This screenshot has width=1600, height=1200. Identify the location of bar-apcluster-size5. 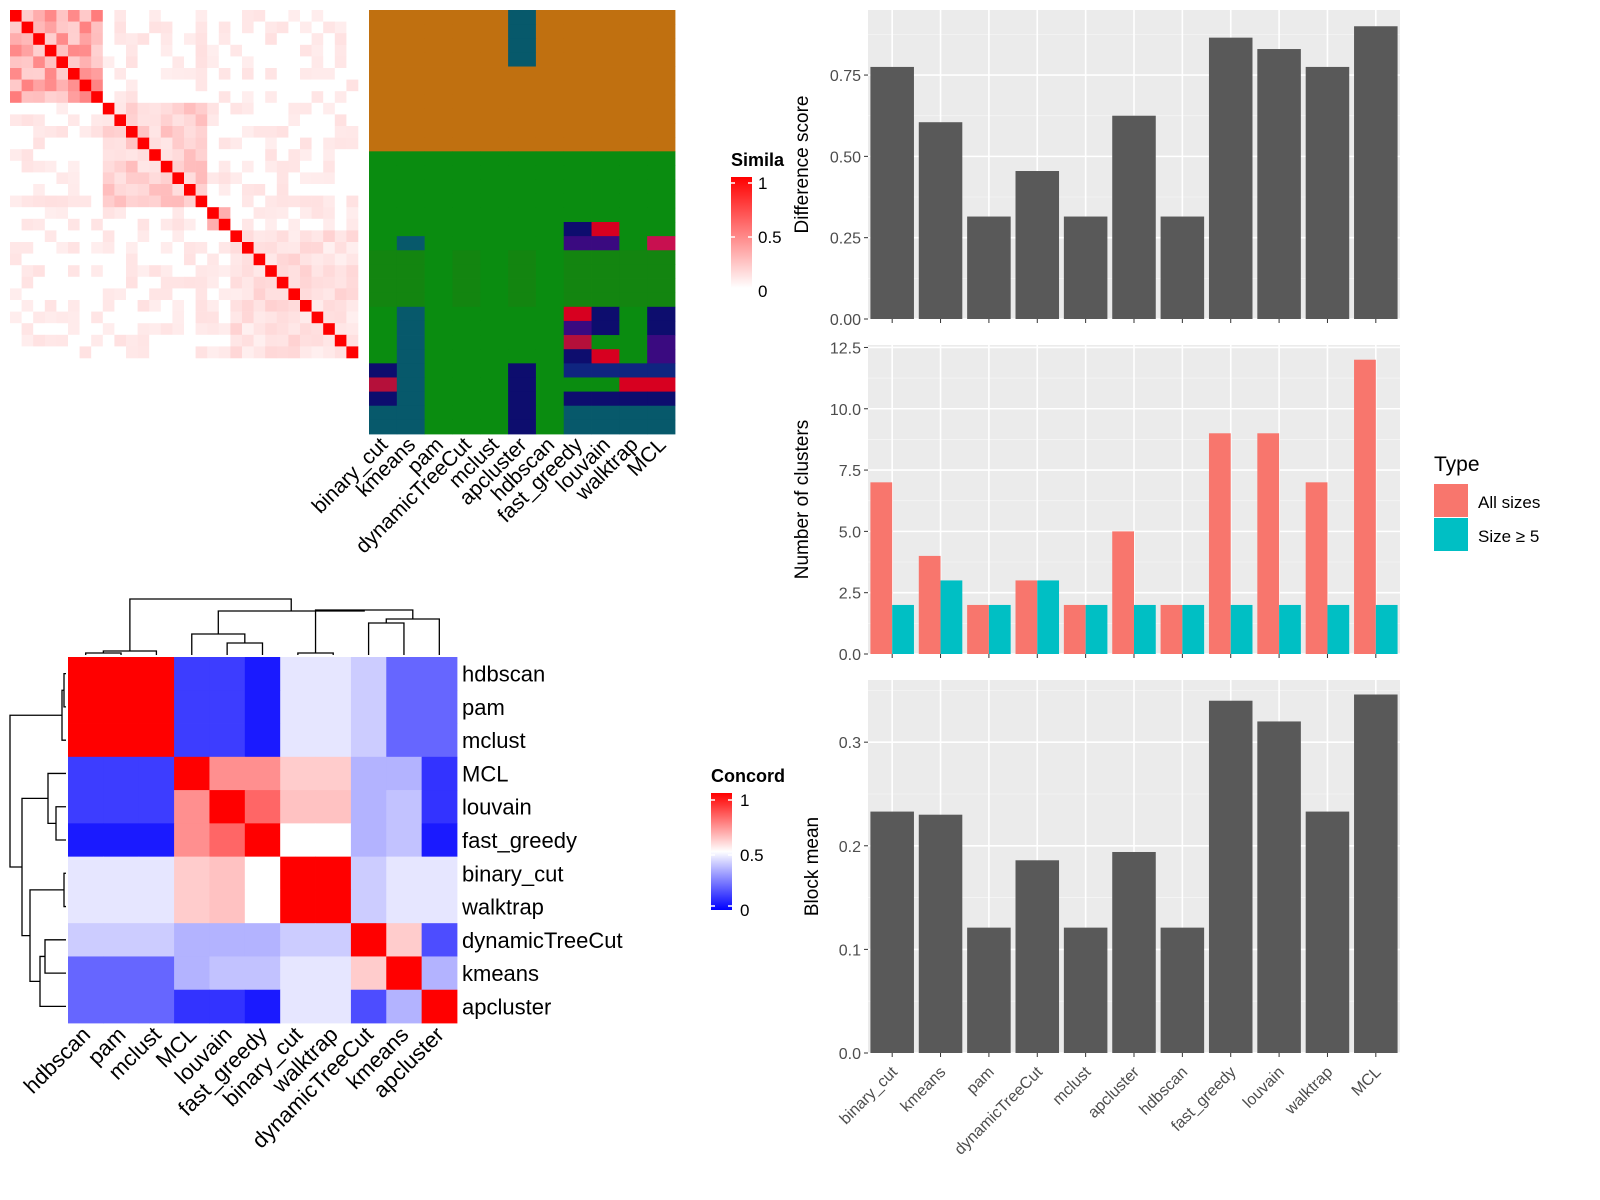
(1145, 629).